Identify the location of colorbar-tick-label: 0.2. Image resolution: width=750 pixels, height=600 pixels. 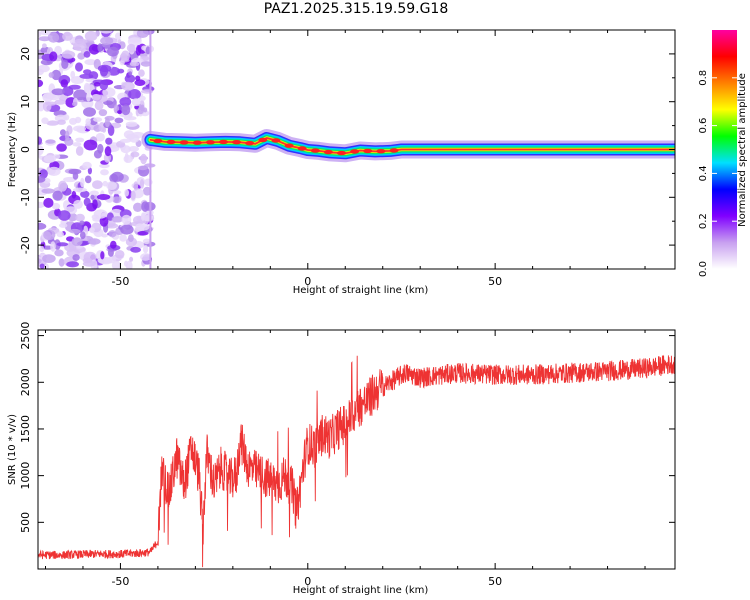
(703, 221).